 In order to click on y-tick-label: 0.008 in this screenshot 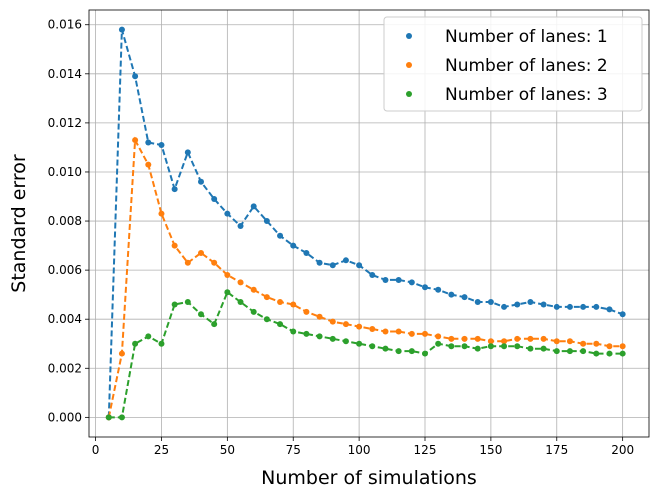, I will do `click(65, 221)`.